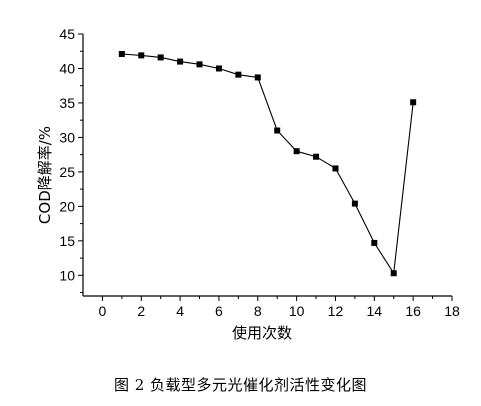 The image size is (481, 406). I want to click on y-tick-label: 15, so click(67, 241).